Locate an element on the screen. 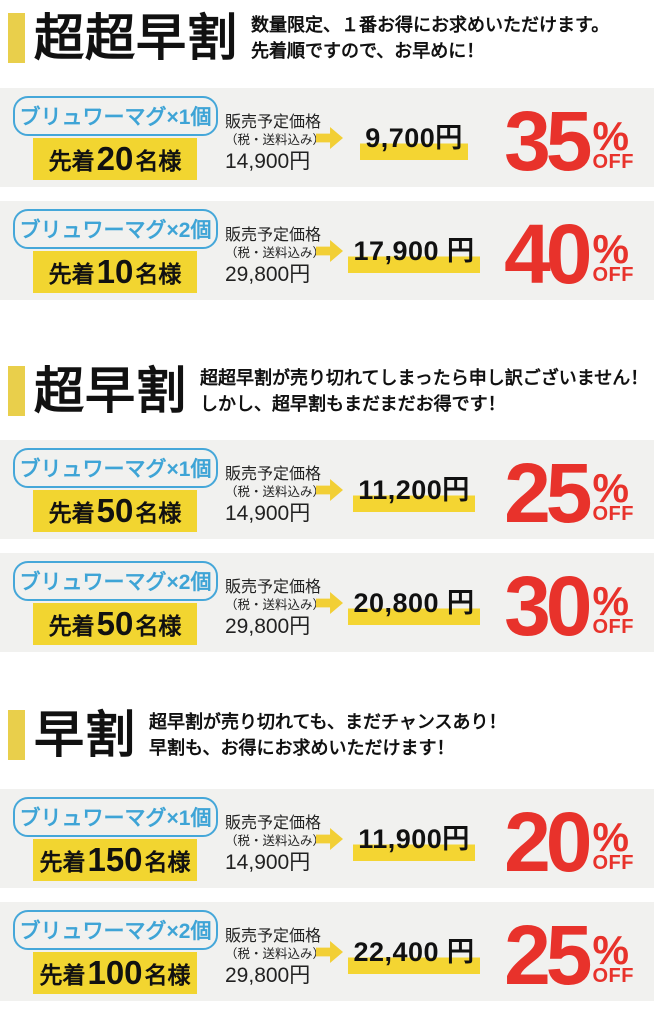 The image size is (654, 1015). section-header-1: 超超早割 数量限定、１番お得にお求めいただけます。 先着順ですので、お早めに！ is located at coordinates (327, 38).